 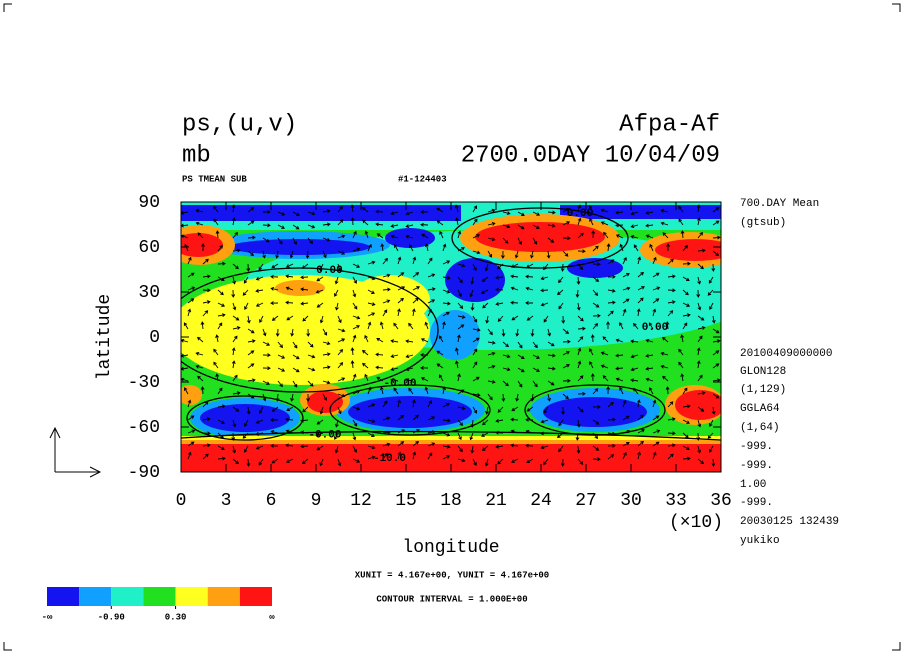 I want to click on side-info: 20100409000000, so click(x=786, y=354).